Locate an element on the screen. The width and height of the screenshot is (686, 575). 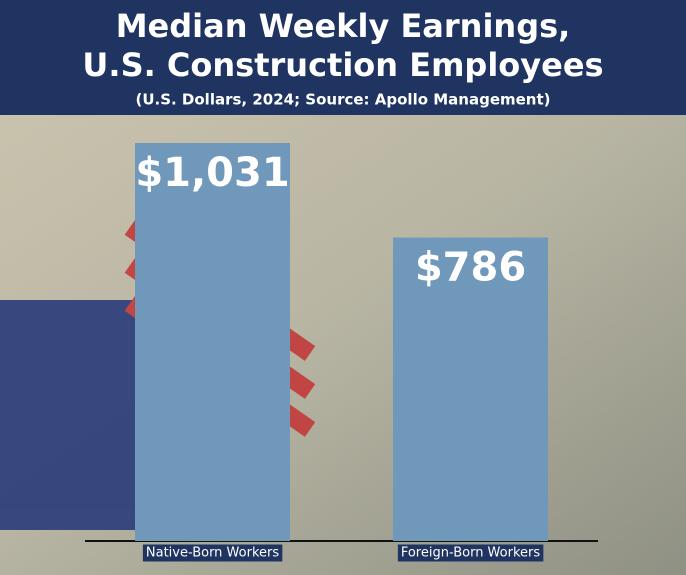
x-tick-label: Native-Born Workers is located at coordinates (212, 553).